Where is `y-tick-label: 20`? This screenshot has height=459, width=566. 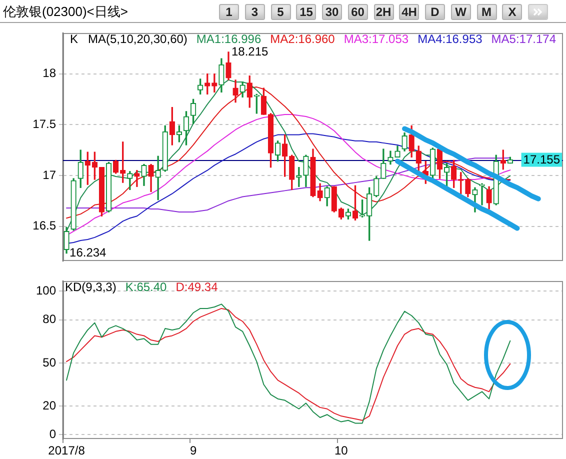
y-tick-label: 20 is located at coordinates (49, 405).